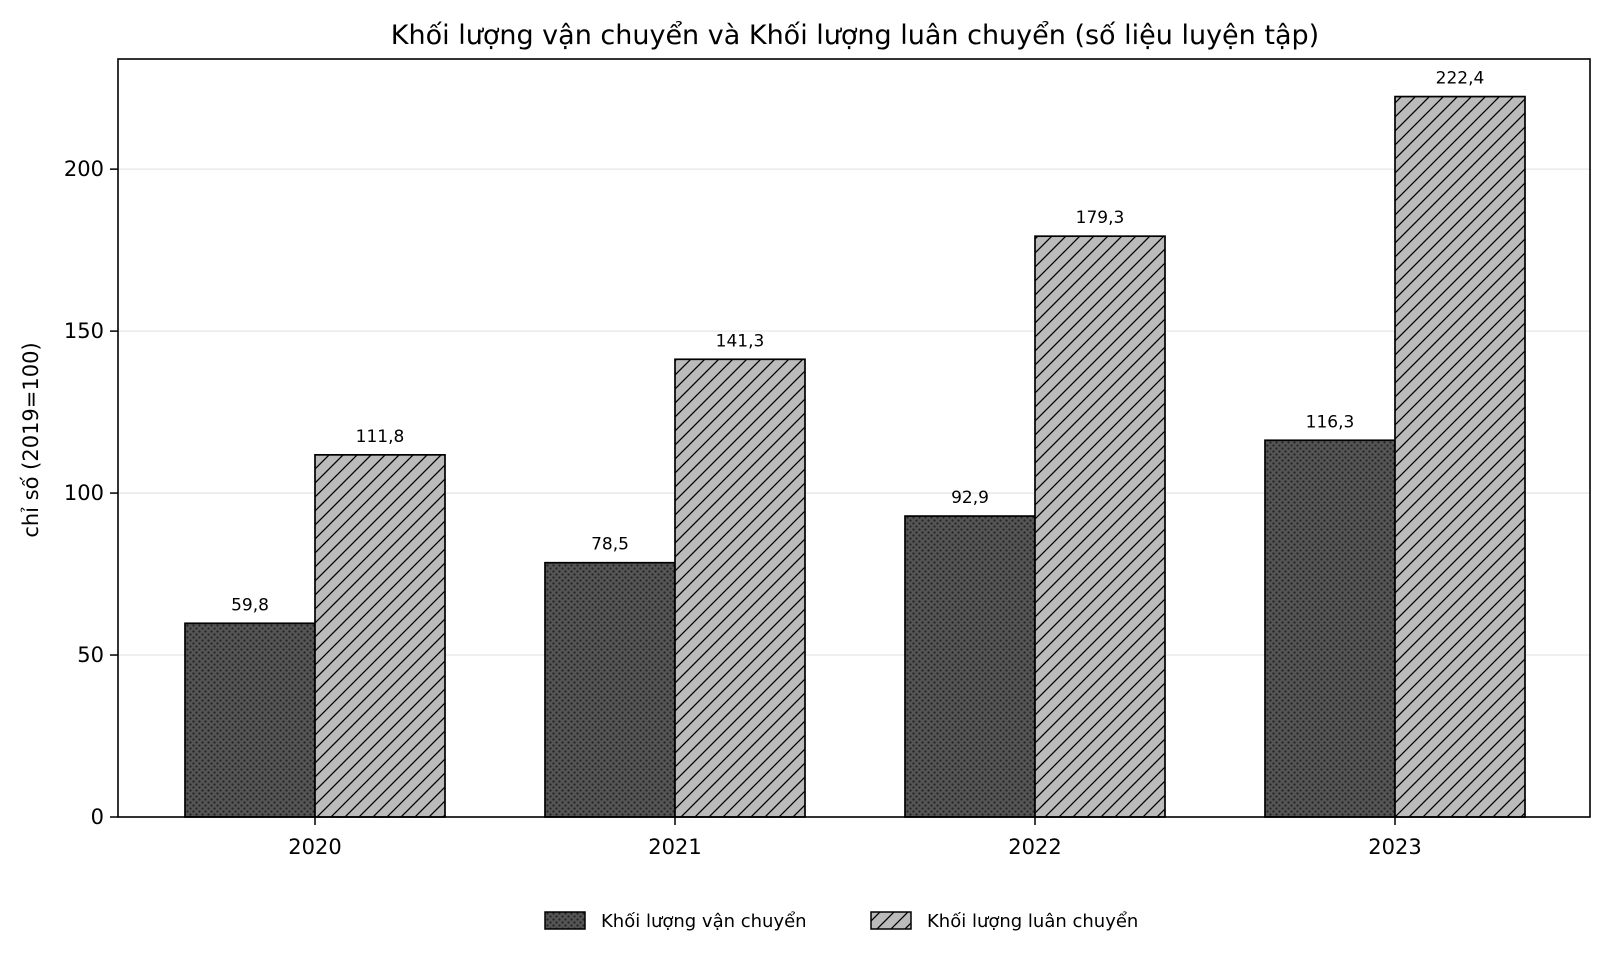 The image size is (1602, 954). Describe the element at coordinates (84, 493) in the screenshot. I see `y-tick-label-100: 100` at that location.